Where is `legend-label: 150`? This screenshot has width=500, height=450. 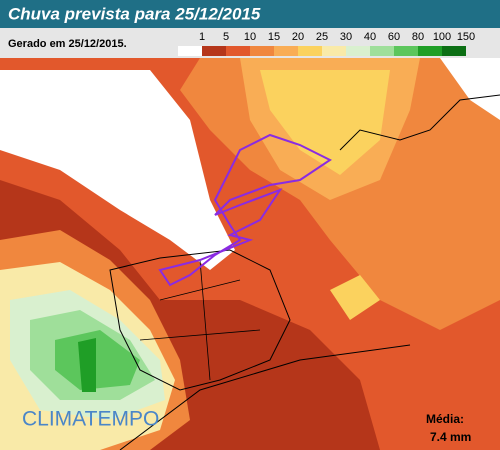
legend-label: 150 is located at coordinates (466, 37).